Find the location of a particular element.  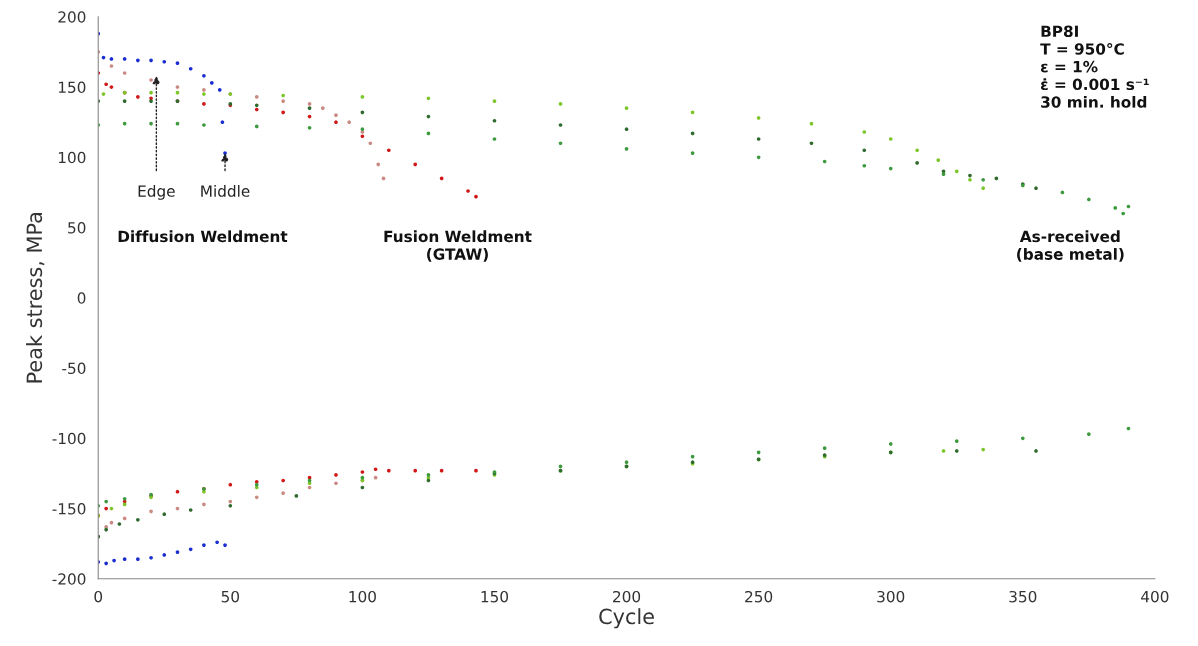

x-tick-label: 200 is located at coordinates (627, 596).